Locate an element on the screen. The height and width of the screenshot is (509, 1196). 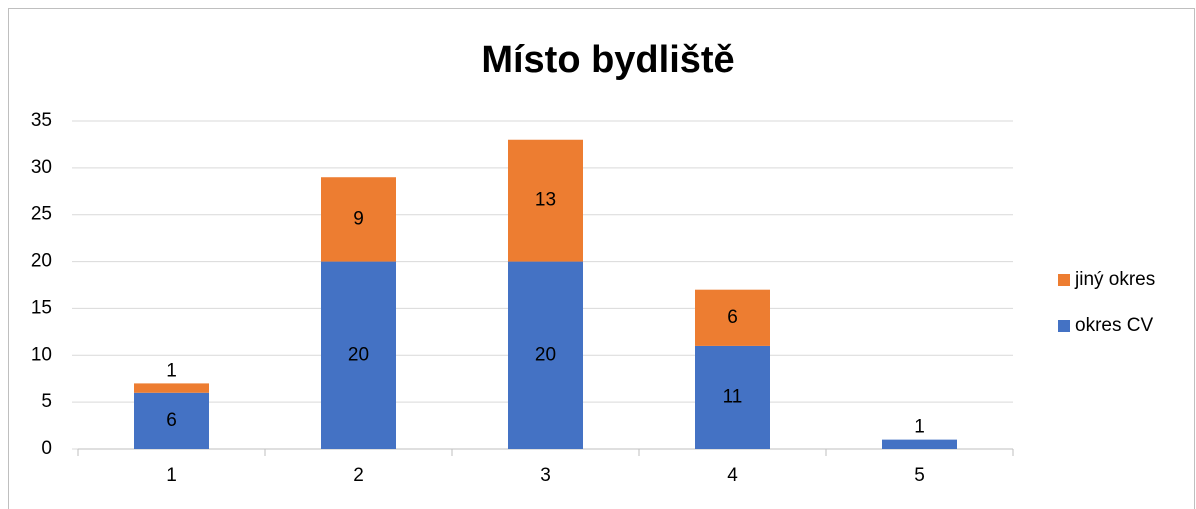
x-tick-label: 2 is located at coordinates (358, 475).